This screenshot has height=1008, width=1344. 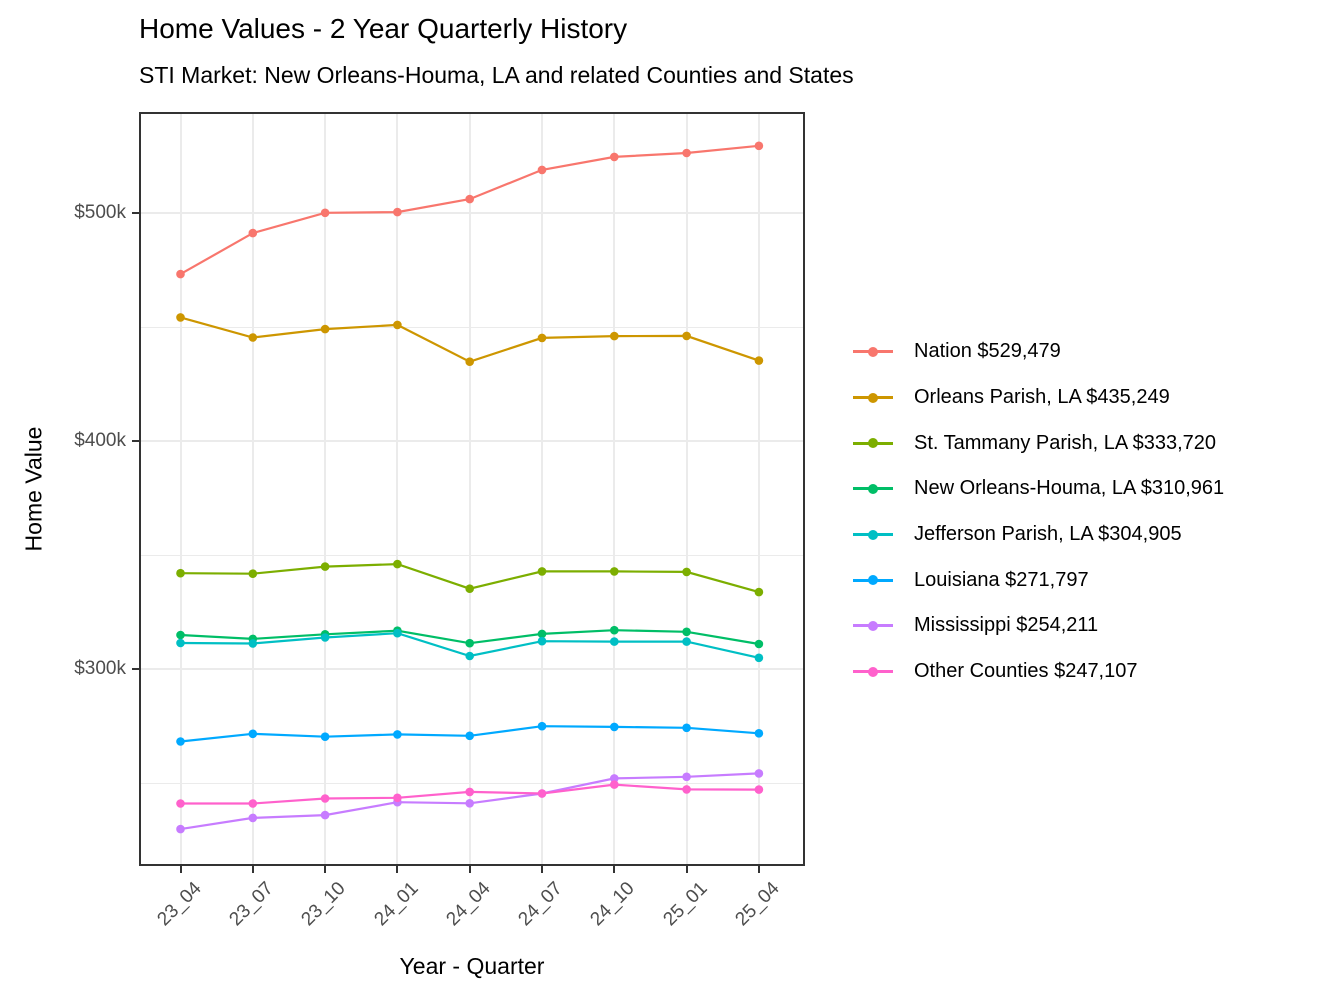 I want to click on legend-key-icon-st-tammany-parish-la, so click(x=873, y=443).